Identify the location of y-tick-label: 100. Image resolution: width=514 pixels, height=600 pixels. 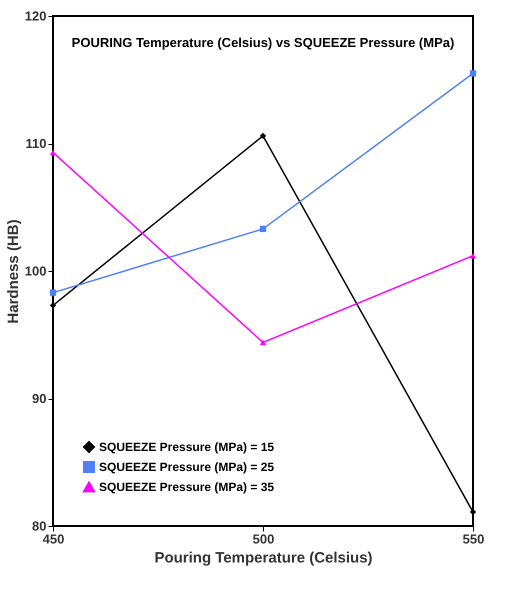
(35, 271).